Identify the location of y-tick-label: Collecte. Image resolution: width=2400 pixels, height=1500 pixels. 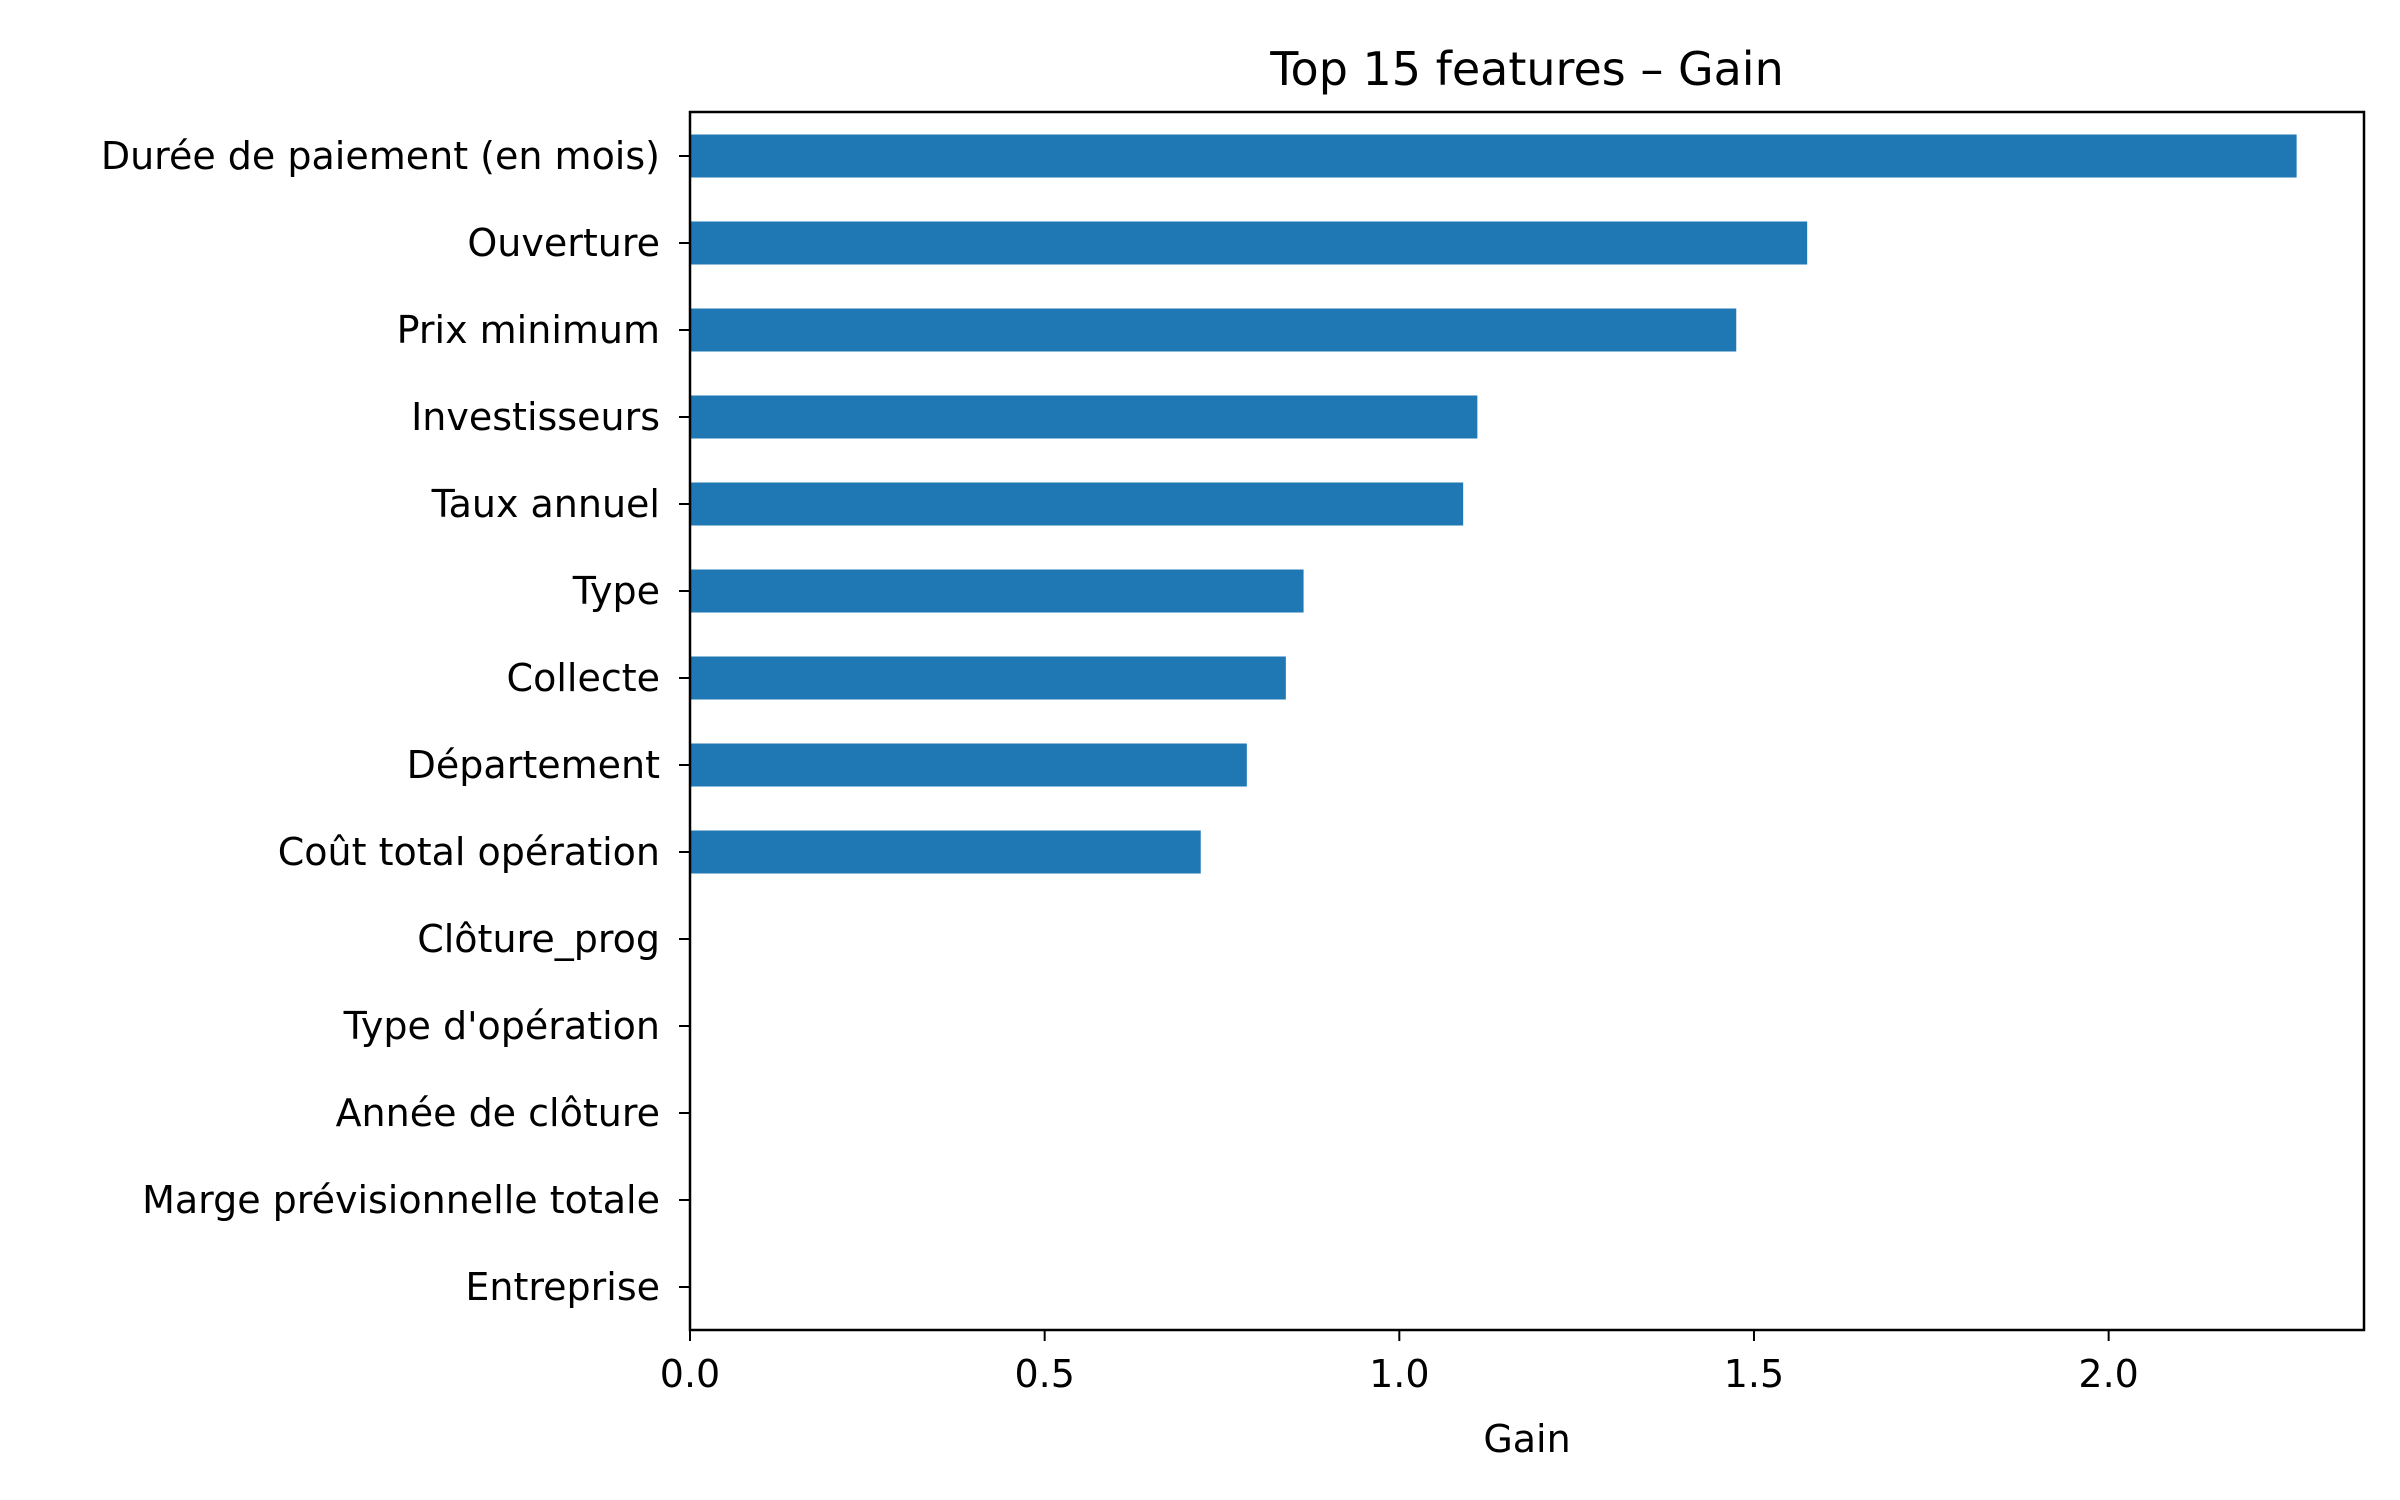
(583, 678).